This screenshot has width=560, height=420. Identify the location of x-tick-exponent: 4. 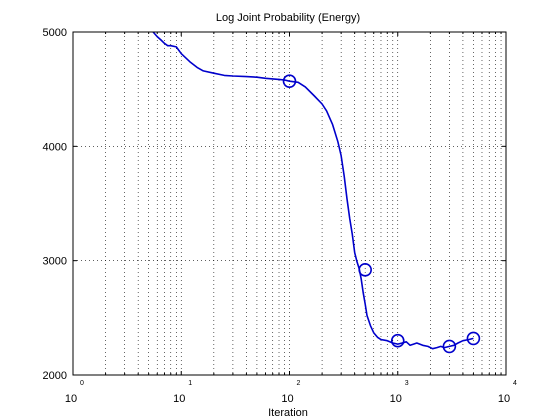
(515, 383).